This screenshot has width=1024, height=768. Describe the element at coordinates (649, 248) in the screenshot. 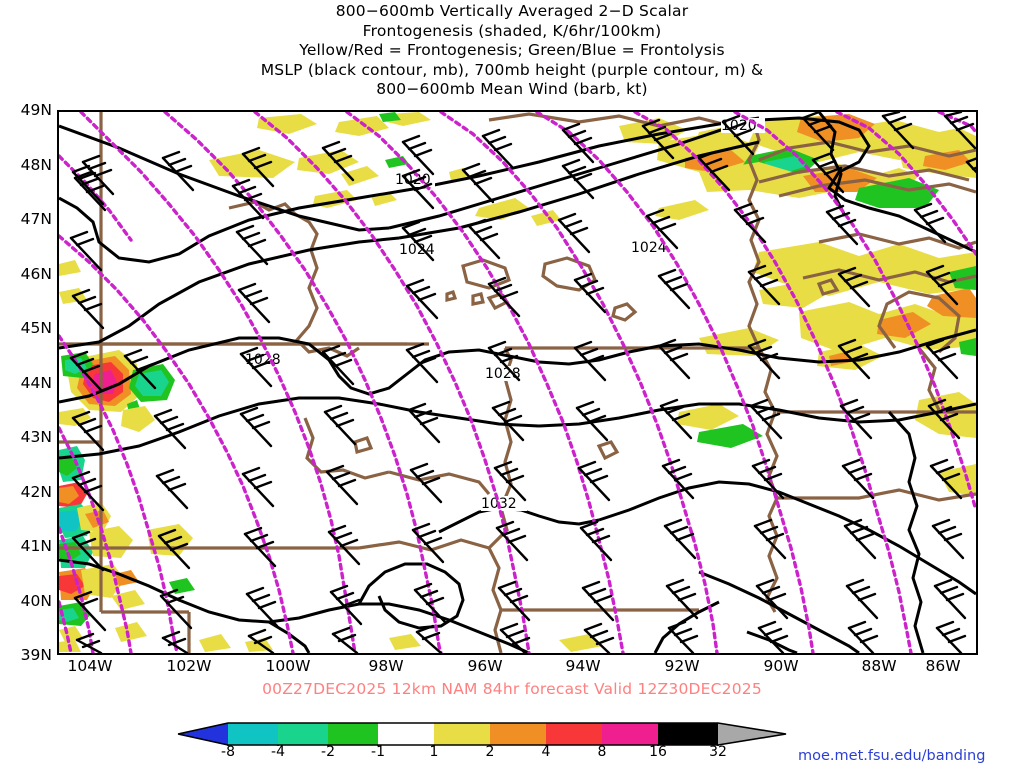

I see `svg-text: 1024` at that location.